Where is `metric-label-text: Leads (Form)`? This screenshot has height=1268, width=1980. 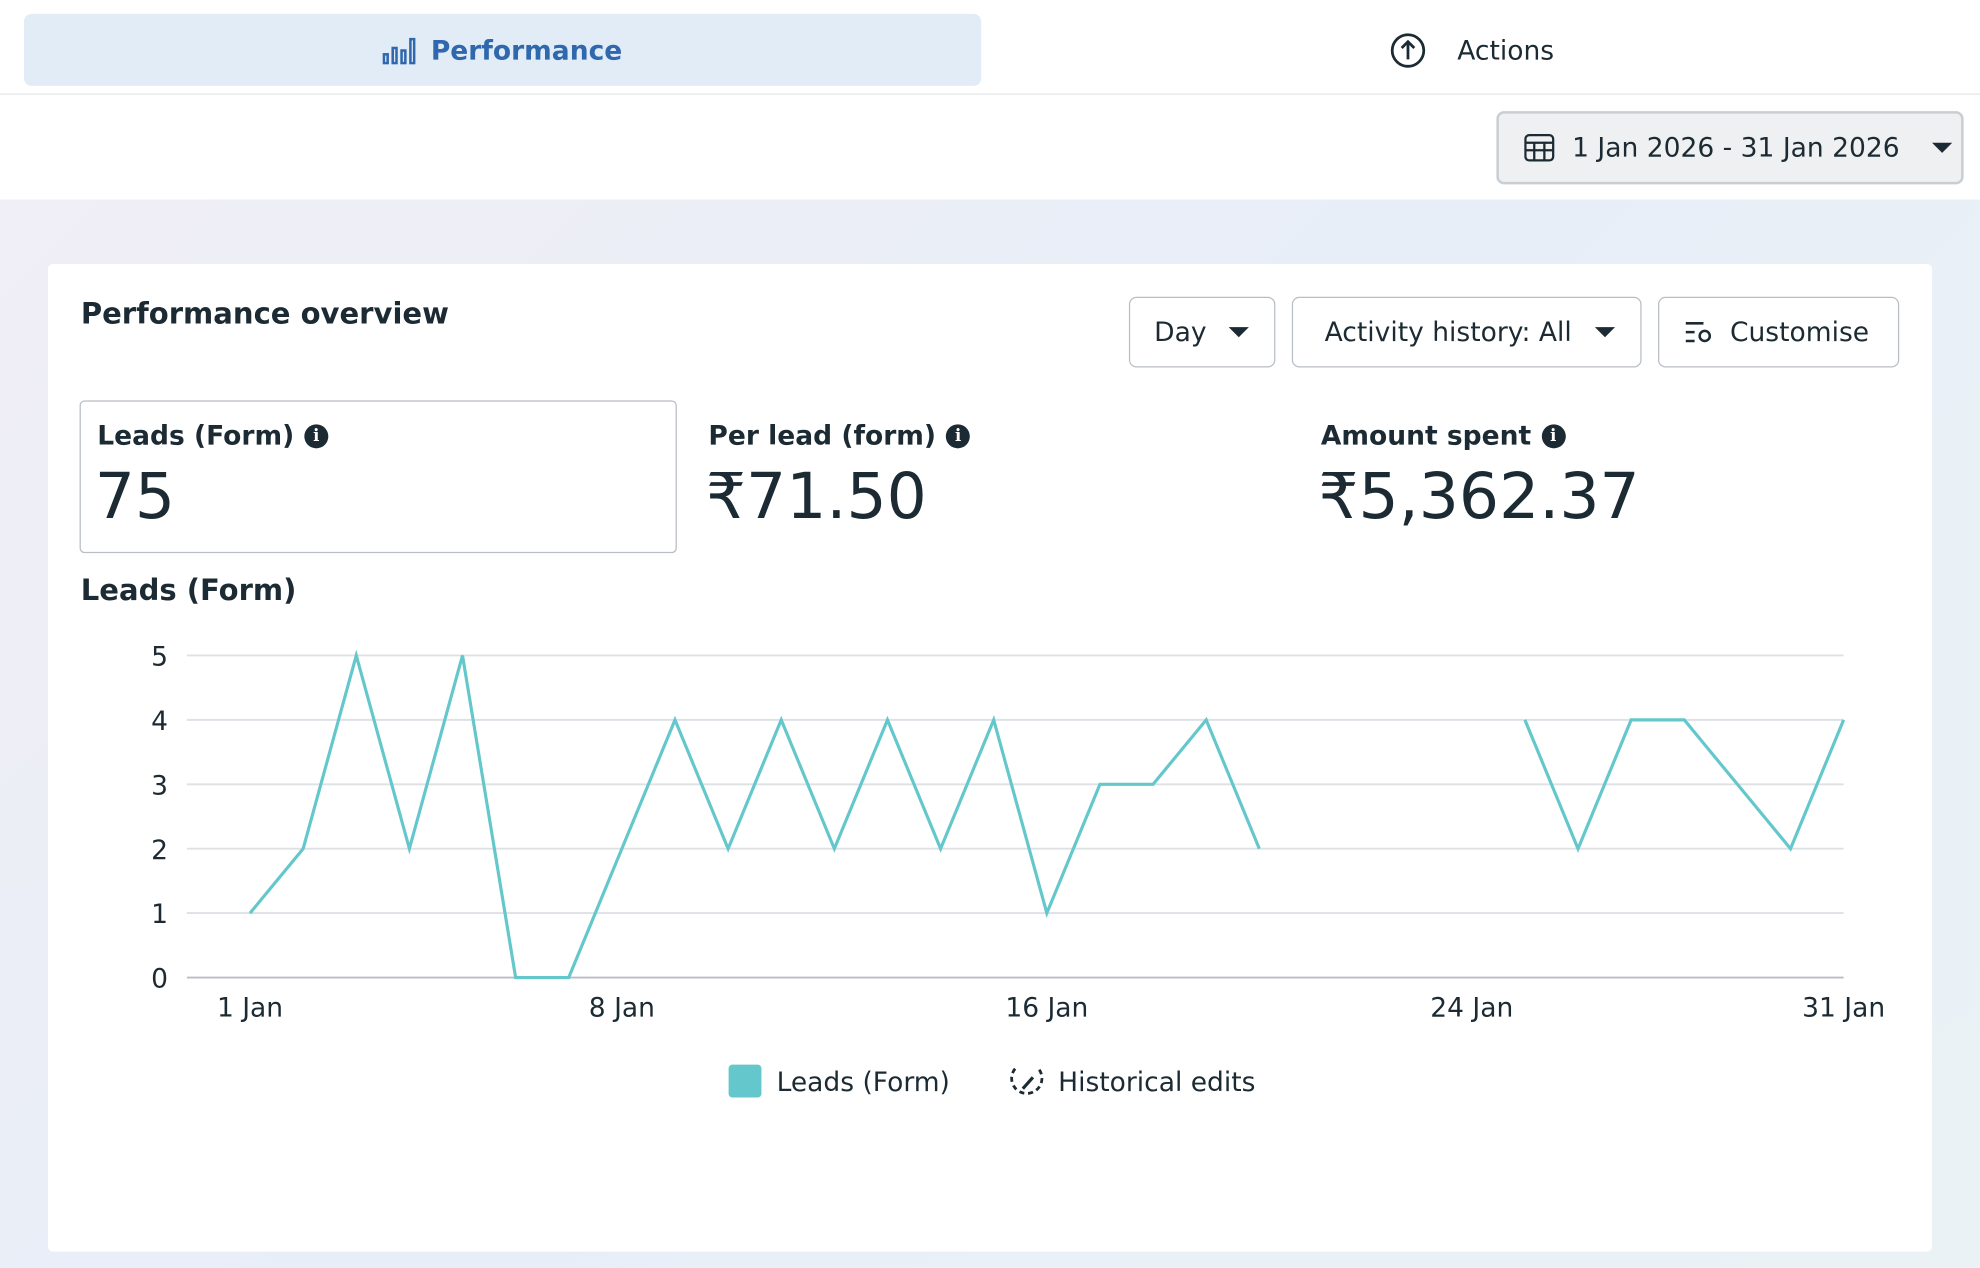
metric-label-text: Leads (Form) is located at coordinates (196, 435).